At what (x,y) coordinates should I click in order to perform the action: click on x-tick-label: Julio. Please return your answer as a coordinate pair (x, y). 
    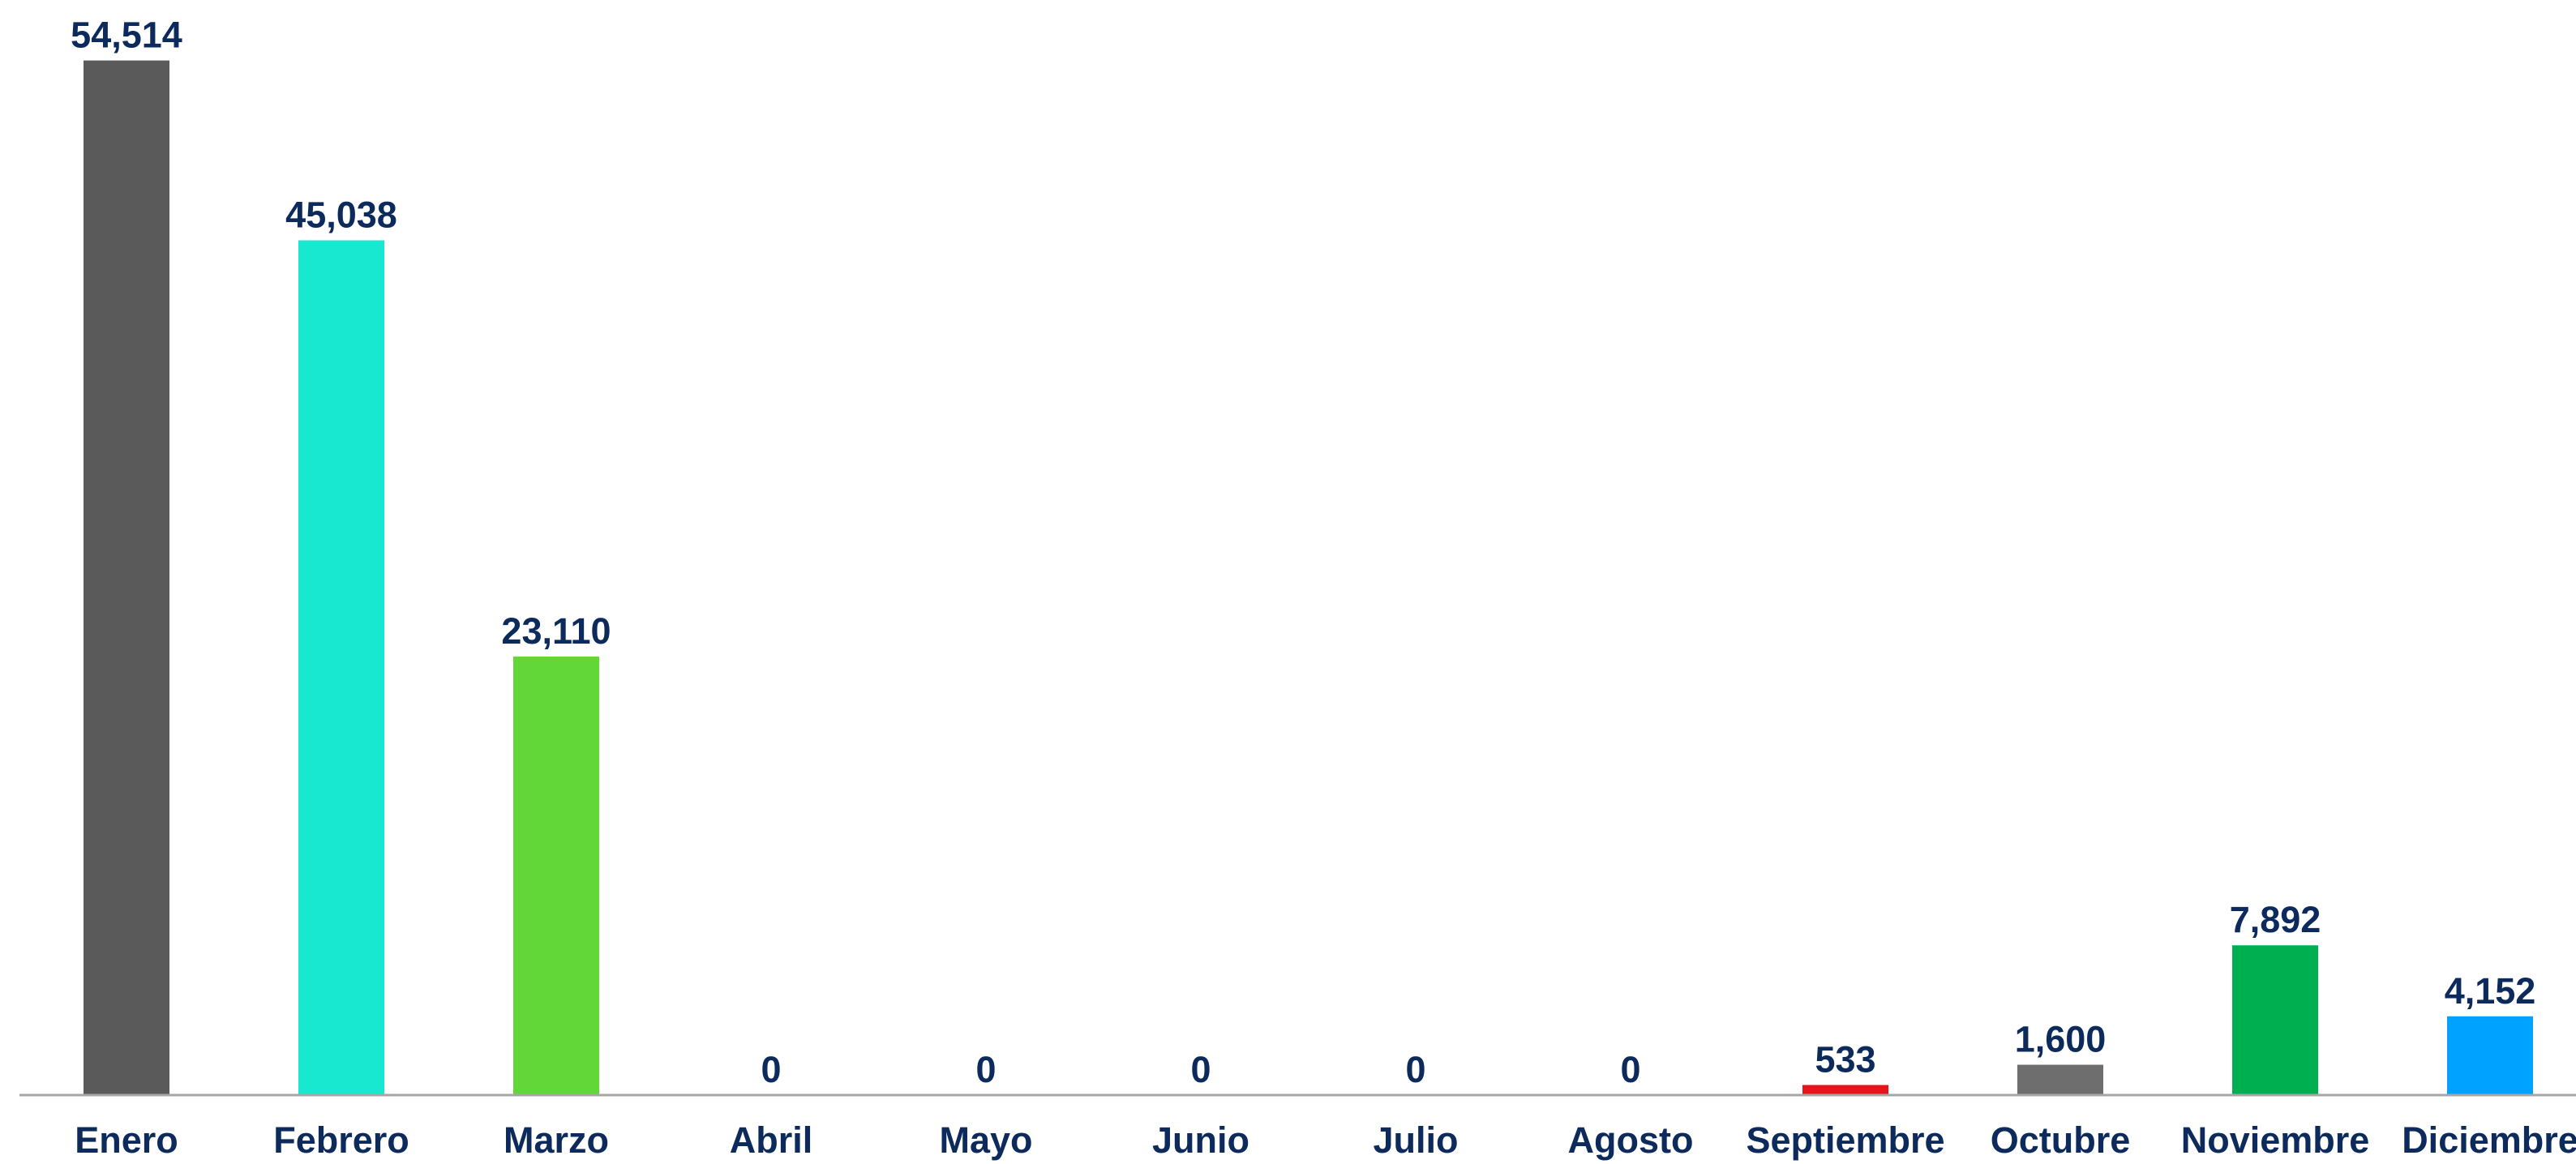
    Looking at the image, I should click on (1415, 1140).